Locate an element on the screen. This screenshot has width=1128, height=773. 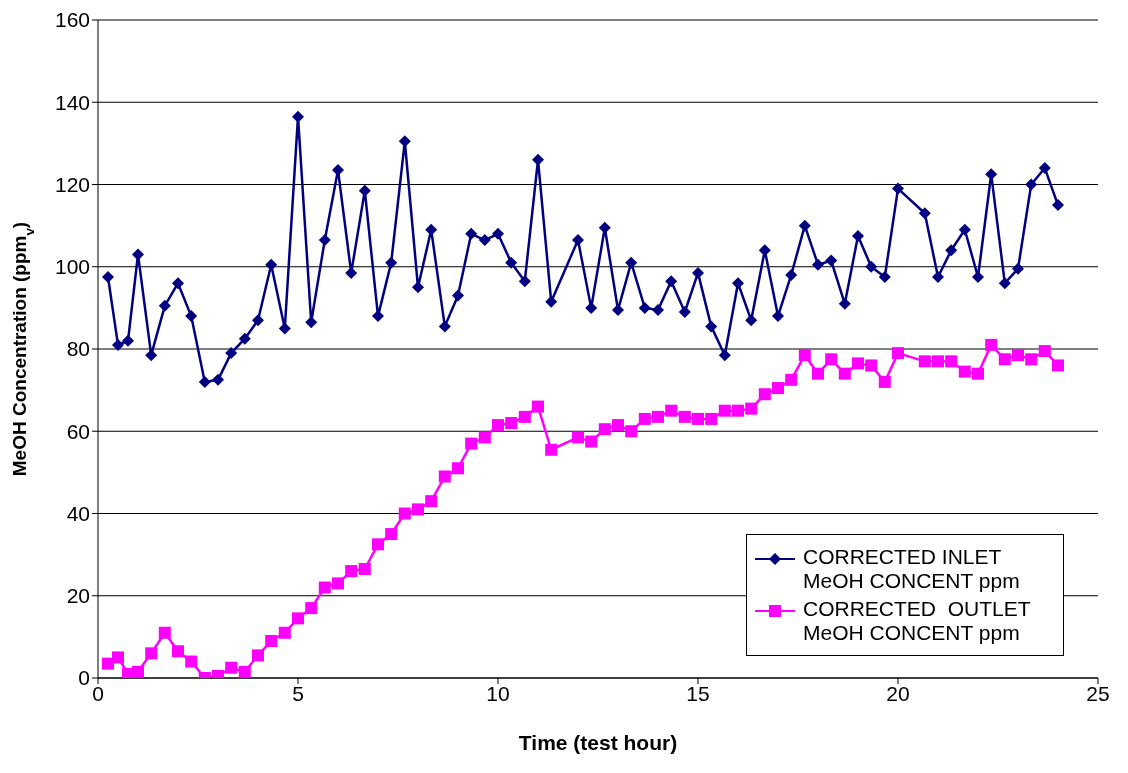
x-axis-title: Time (test hour) is located at coordinates (598, 742).